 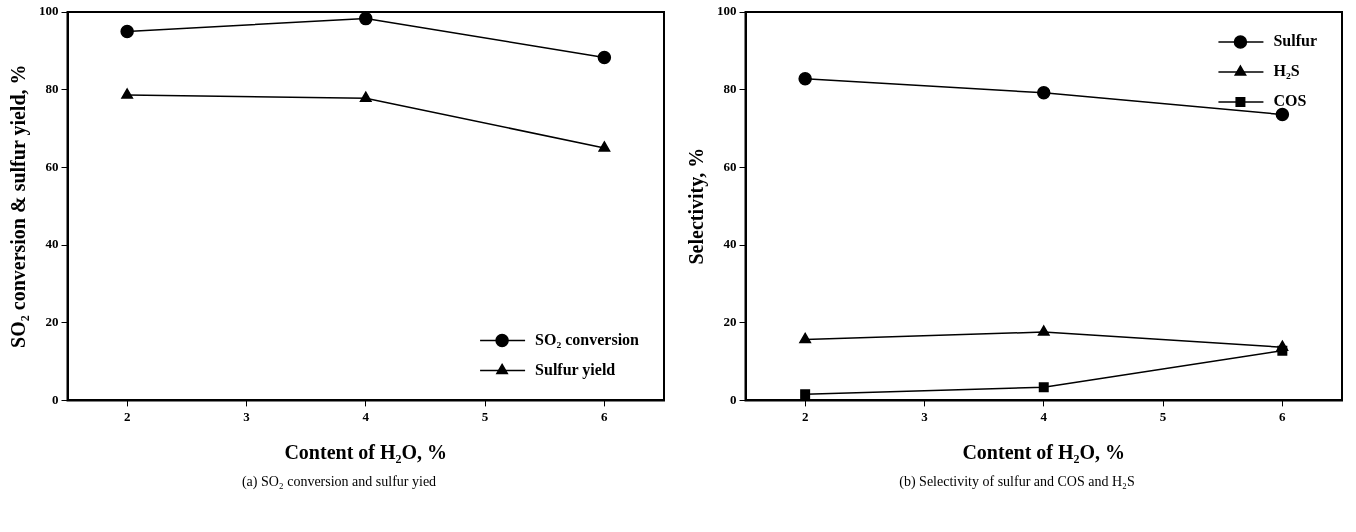 What do you see at coordinates (19, 206) in the screenshot?
I see `y-axis-title: SO₂ conversion & sulfur yield, %` at bounding box center [19, 206].